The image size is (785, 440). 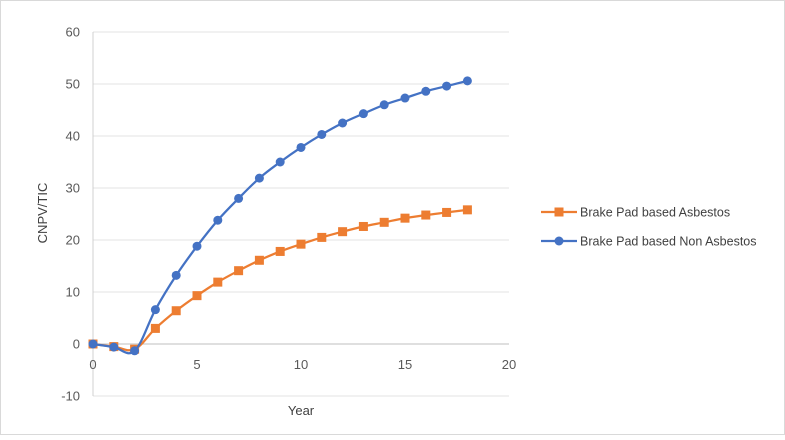 What do you see at coordinates (42, 213) in the screenshot?
I see `y-axis-title: CNPV/TIC` at bounding box center [42, 213].